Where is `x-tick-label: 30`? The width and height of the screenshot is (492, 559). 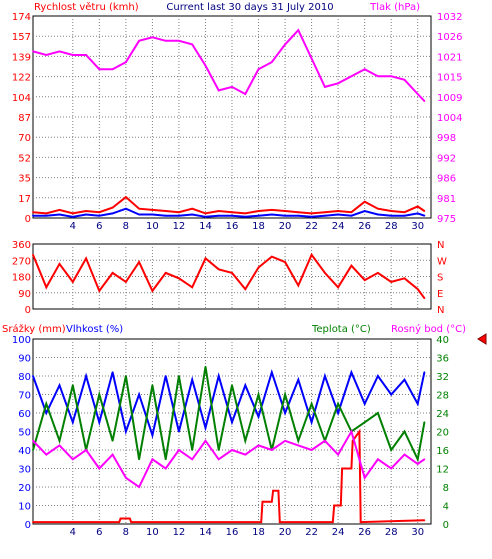 x-tick-label: 30 is located at coordinates (417, 226).